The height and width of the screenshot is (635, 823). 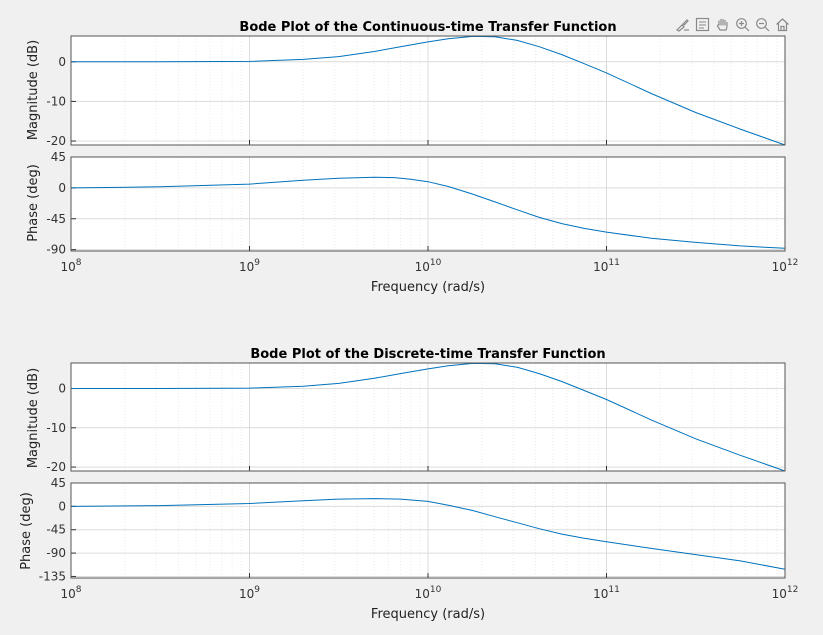 What do you see at coordinates (782, 24) in the screenshot?
I see `home-icon` at bounding box center [782, 24].